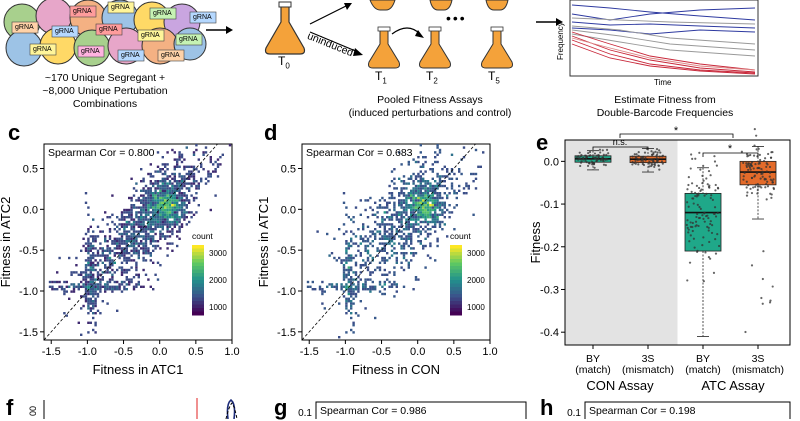  I want to click on legend-color-step, so click(198, 285).